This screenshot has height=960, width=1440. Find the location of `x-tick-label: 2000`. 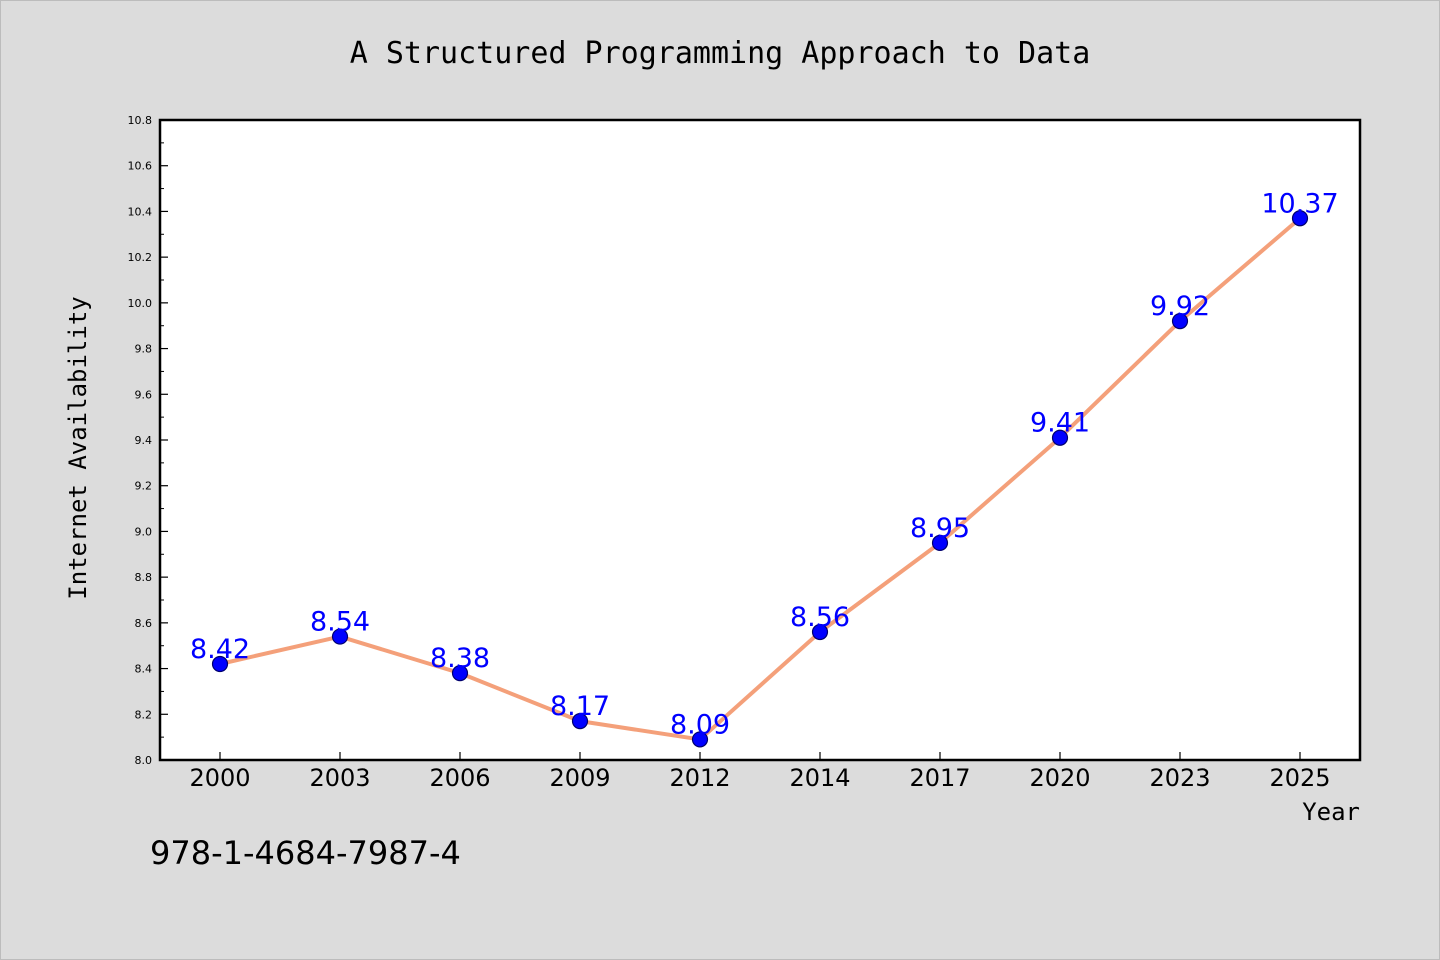

x-tick-label: 2000 is located at coordinates (219, 778).